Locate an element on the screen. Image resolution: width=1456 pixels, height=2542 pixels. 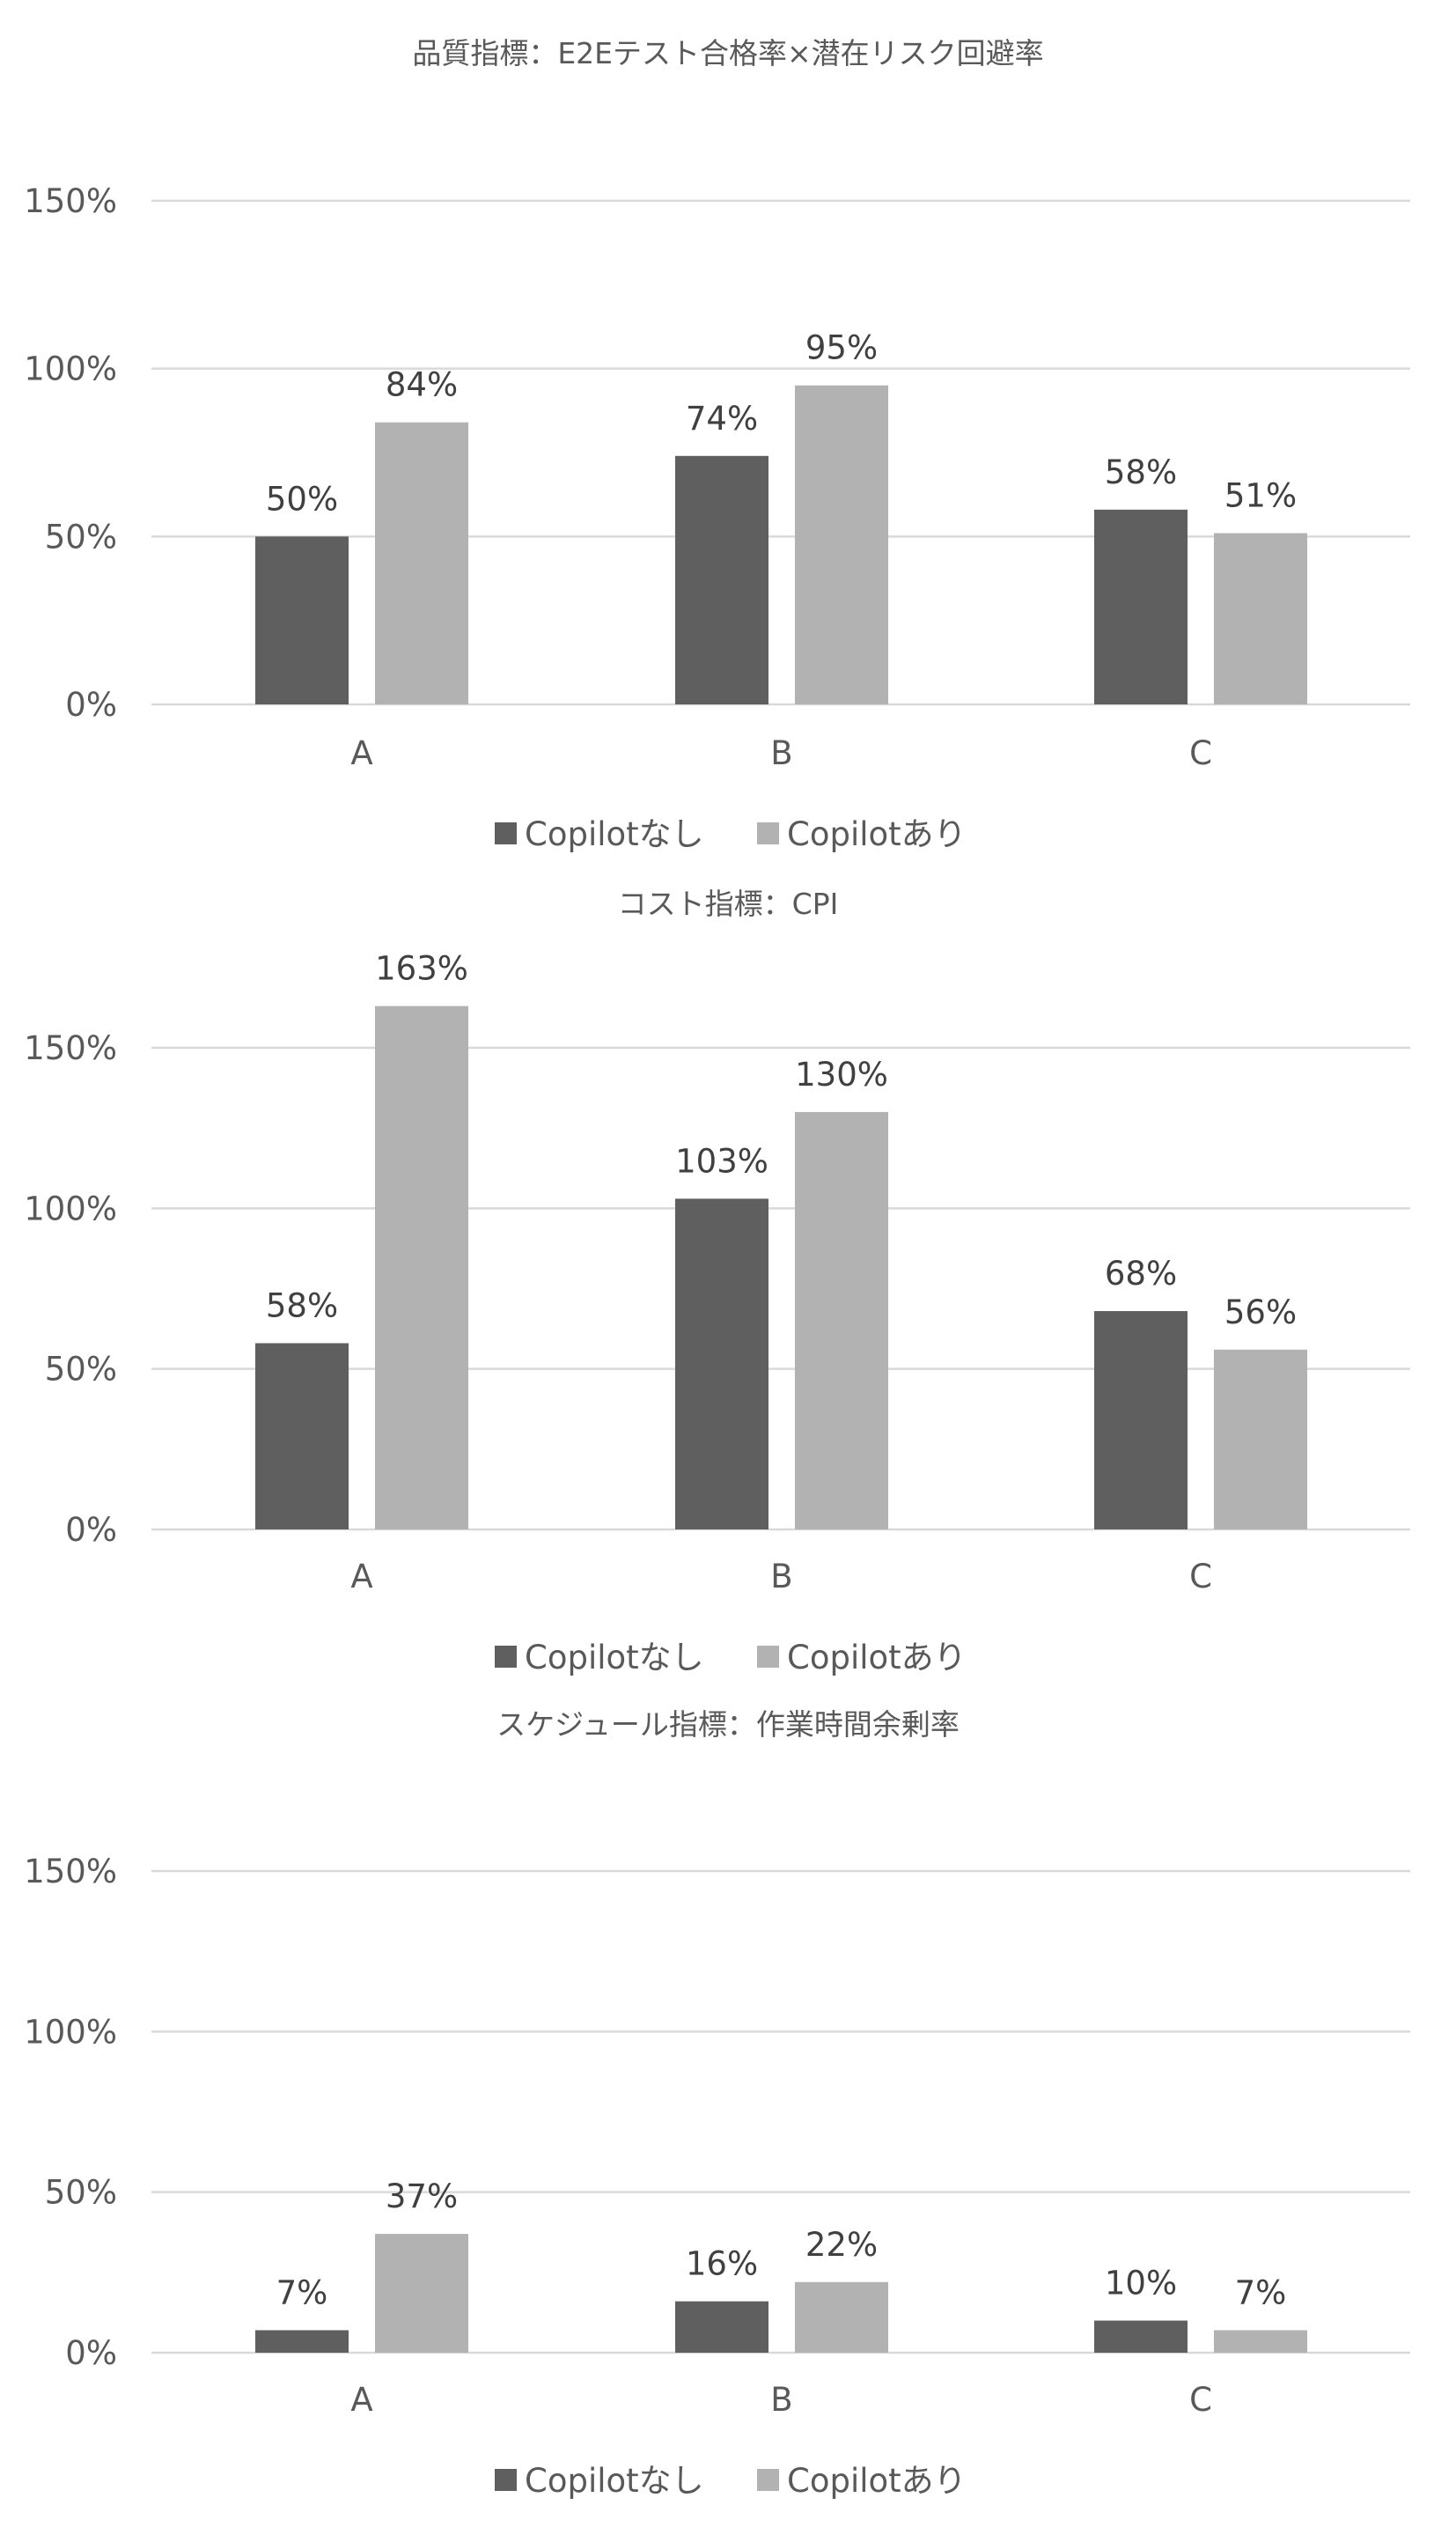
data-label: 16% is located at coordinates (722, 2264).